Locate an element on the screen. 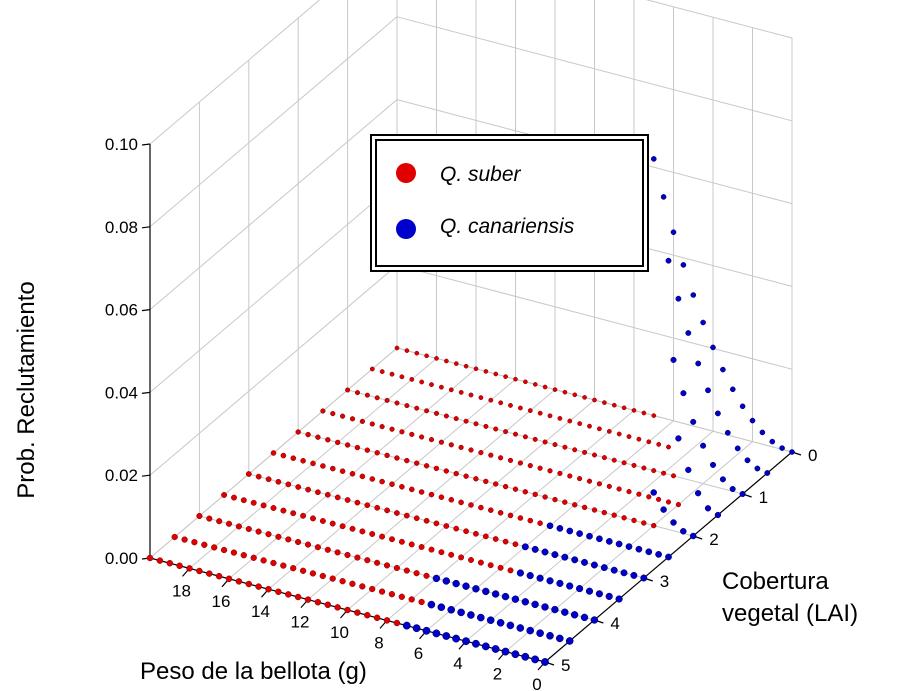 The height and width of the screenshot is (691, 904). x-tick-label: 16 is located at coordinates (221, 601).